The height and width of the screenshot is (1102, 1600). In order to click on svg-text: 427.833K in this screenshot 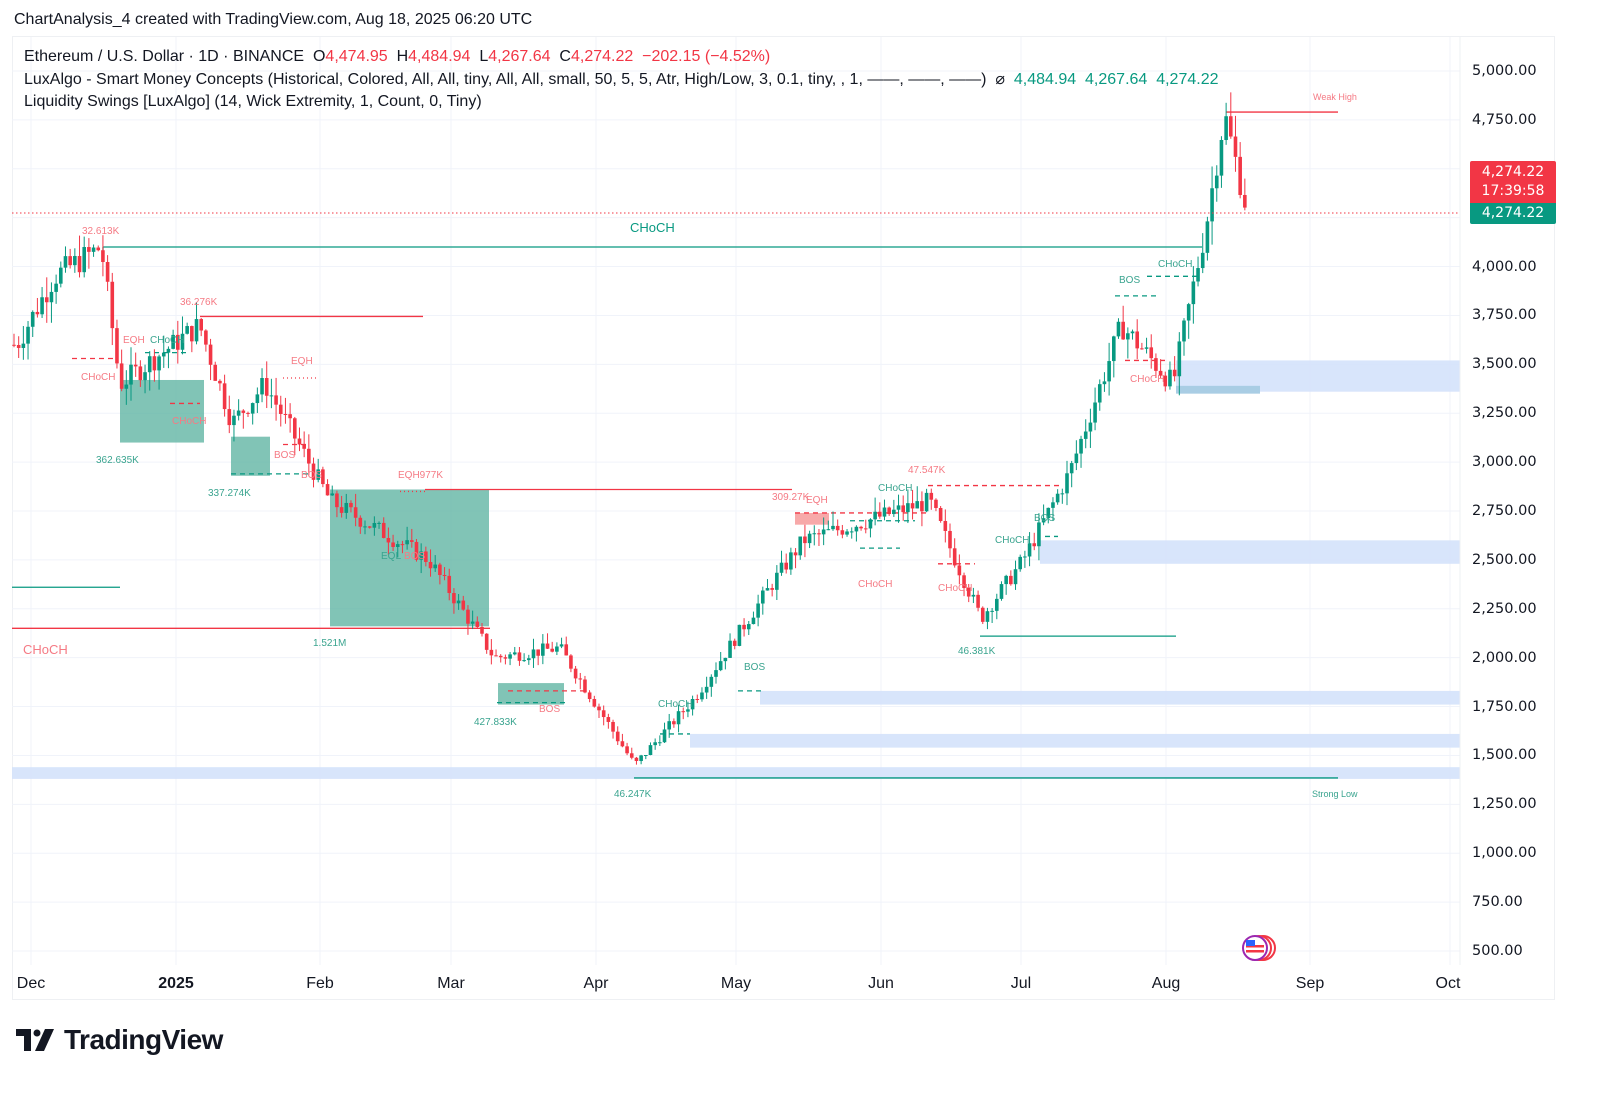, I will do `click(495, 722)`.